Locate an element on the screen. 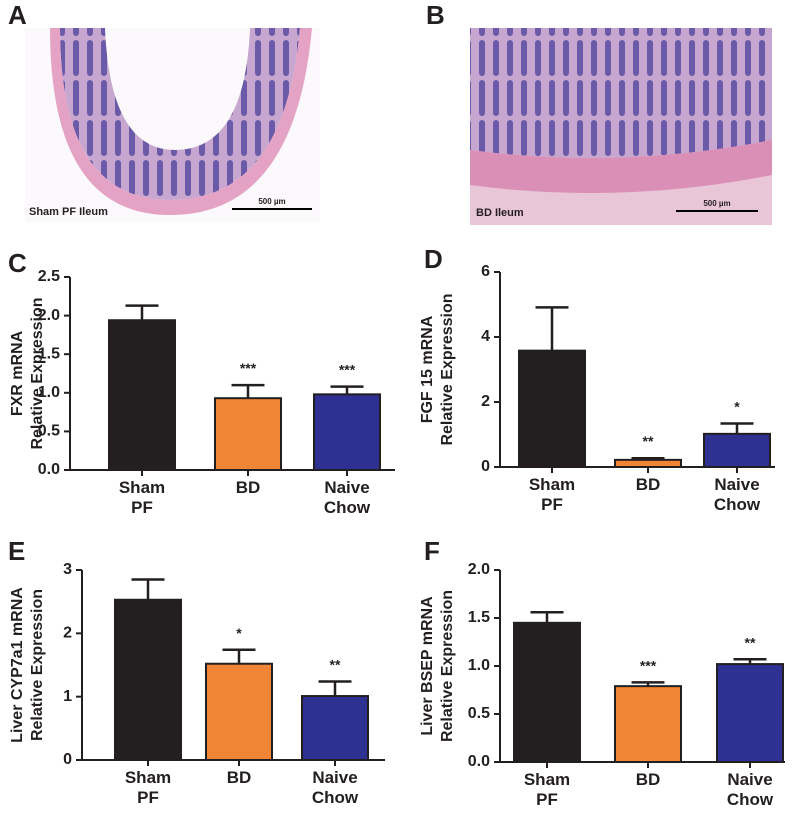 The width and height of the screenshot is (802, 824). y-tick-label: 1 is located at coordinates (67, 696).